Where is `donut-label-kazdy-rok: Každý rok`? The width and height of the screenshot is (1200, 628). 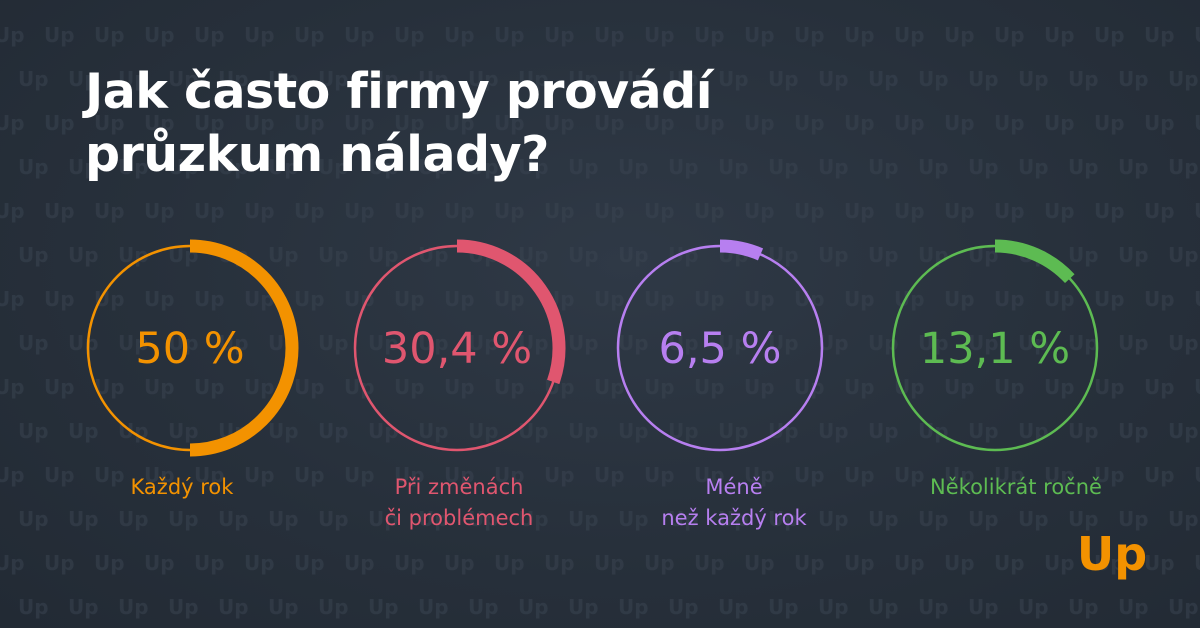 donut-label-kazdy-rok: Každý rok is located at coordinates (182, 487).